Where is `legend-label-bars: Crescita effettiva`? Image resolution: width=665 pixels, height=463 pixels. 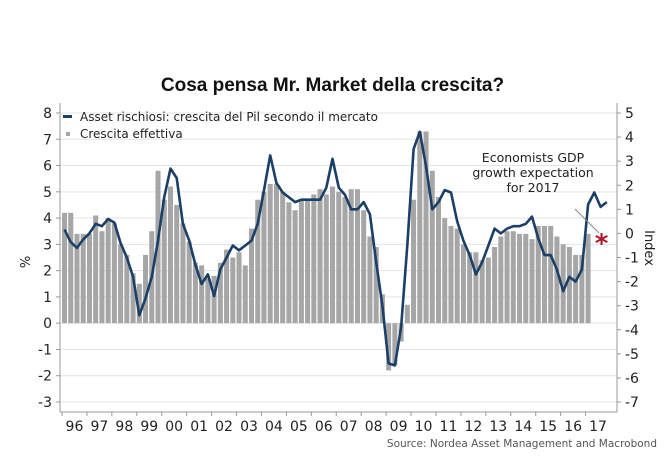 legend-label-bars: Crescita effettiva is located at coordinates (131, 134).